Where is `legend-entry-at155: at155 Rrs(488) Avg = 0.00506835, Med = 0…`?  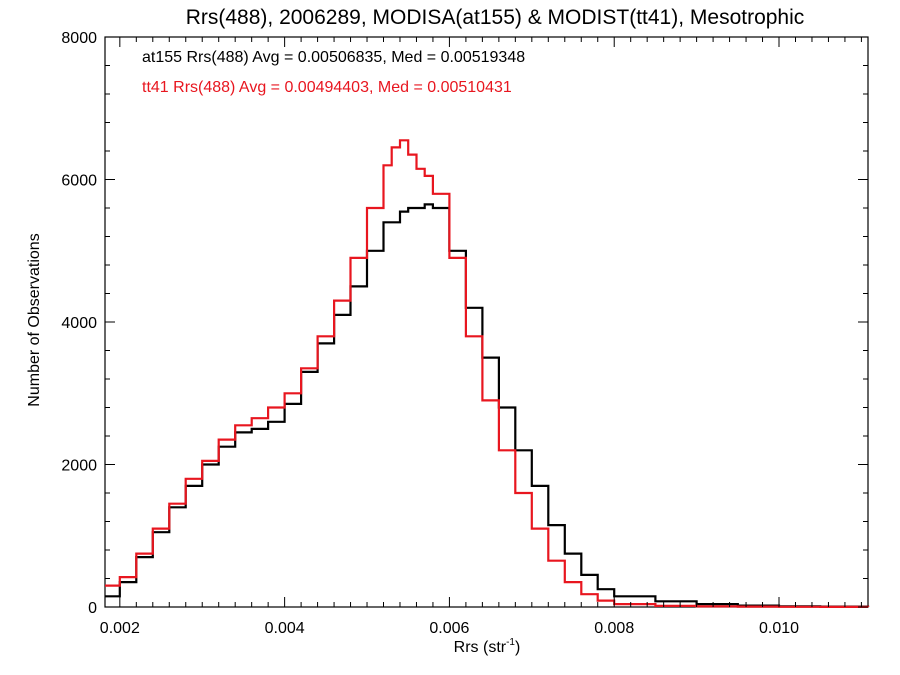
legend-entry-at155: at155 Rrs(488) Avg = 0.00506835, Med = 0… is located at coordinates (333, 57).